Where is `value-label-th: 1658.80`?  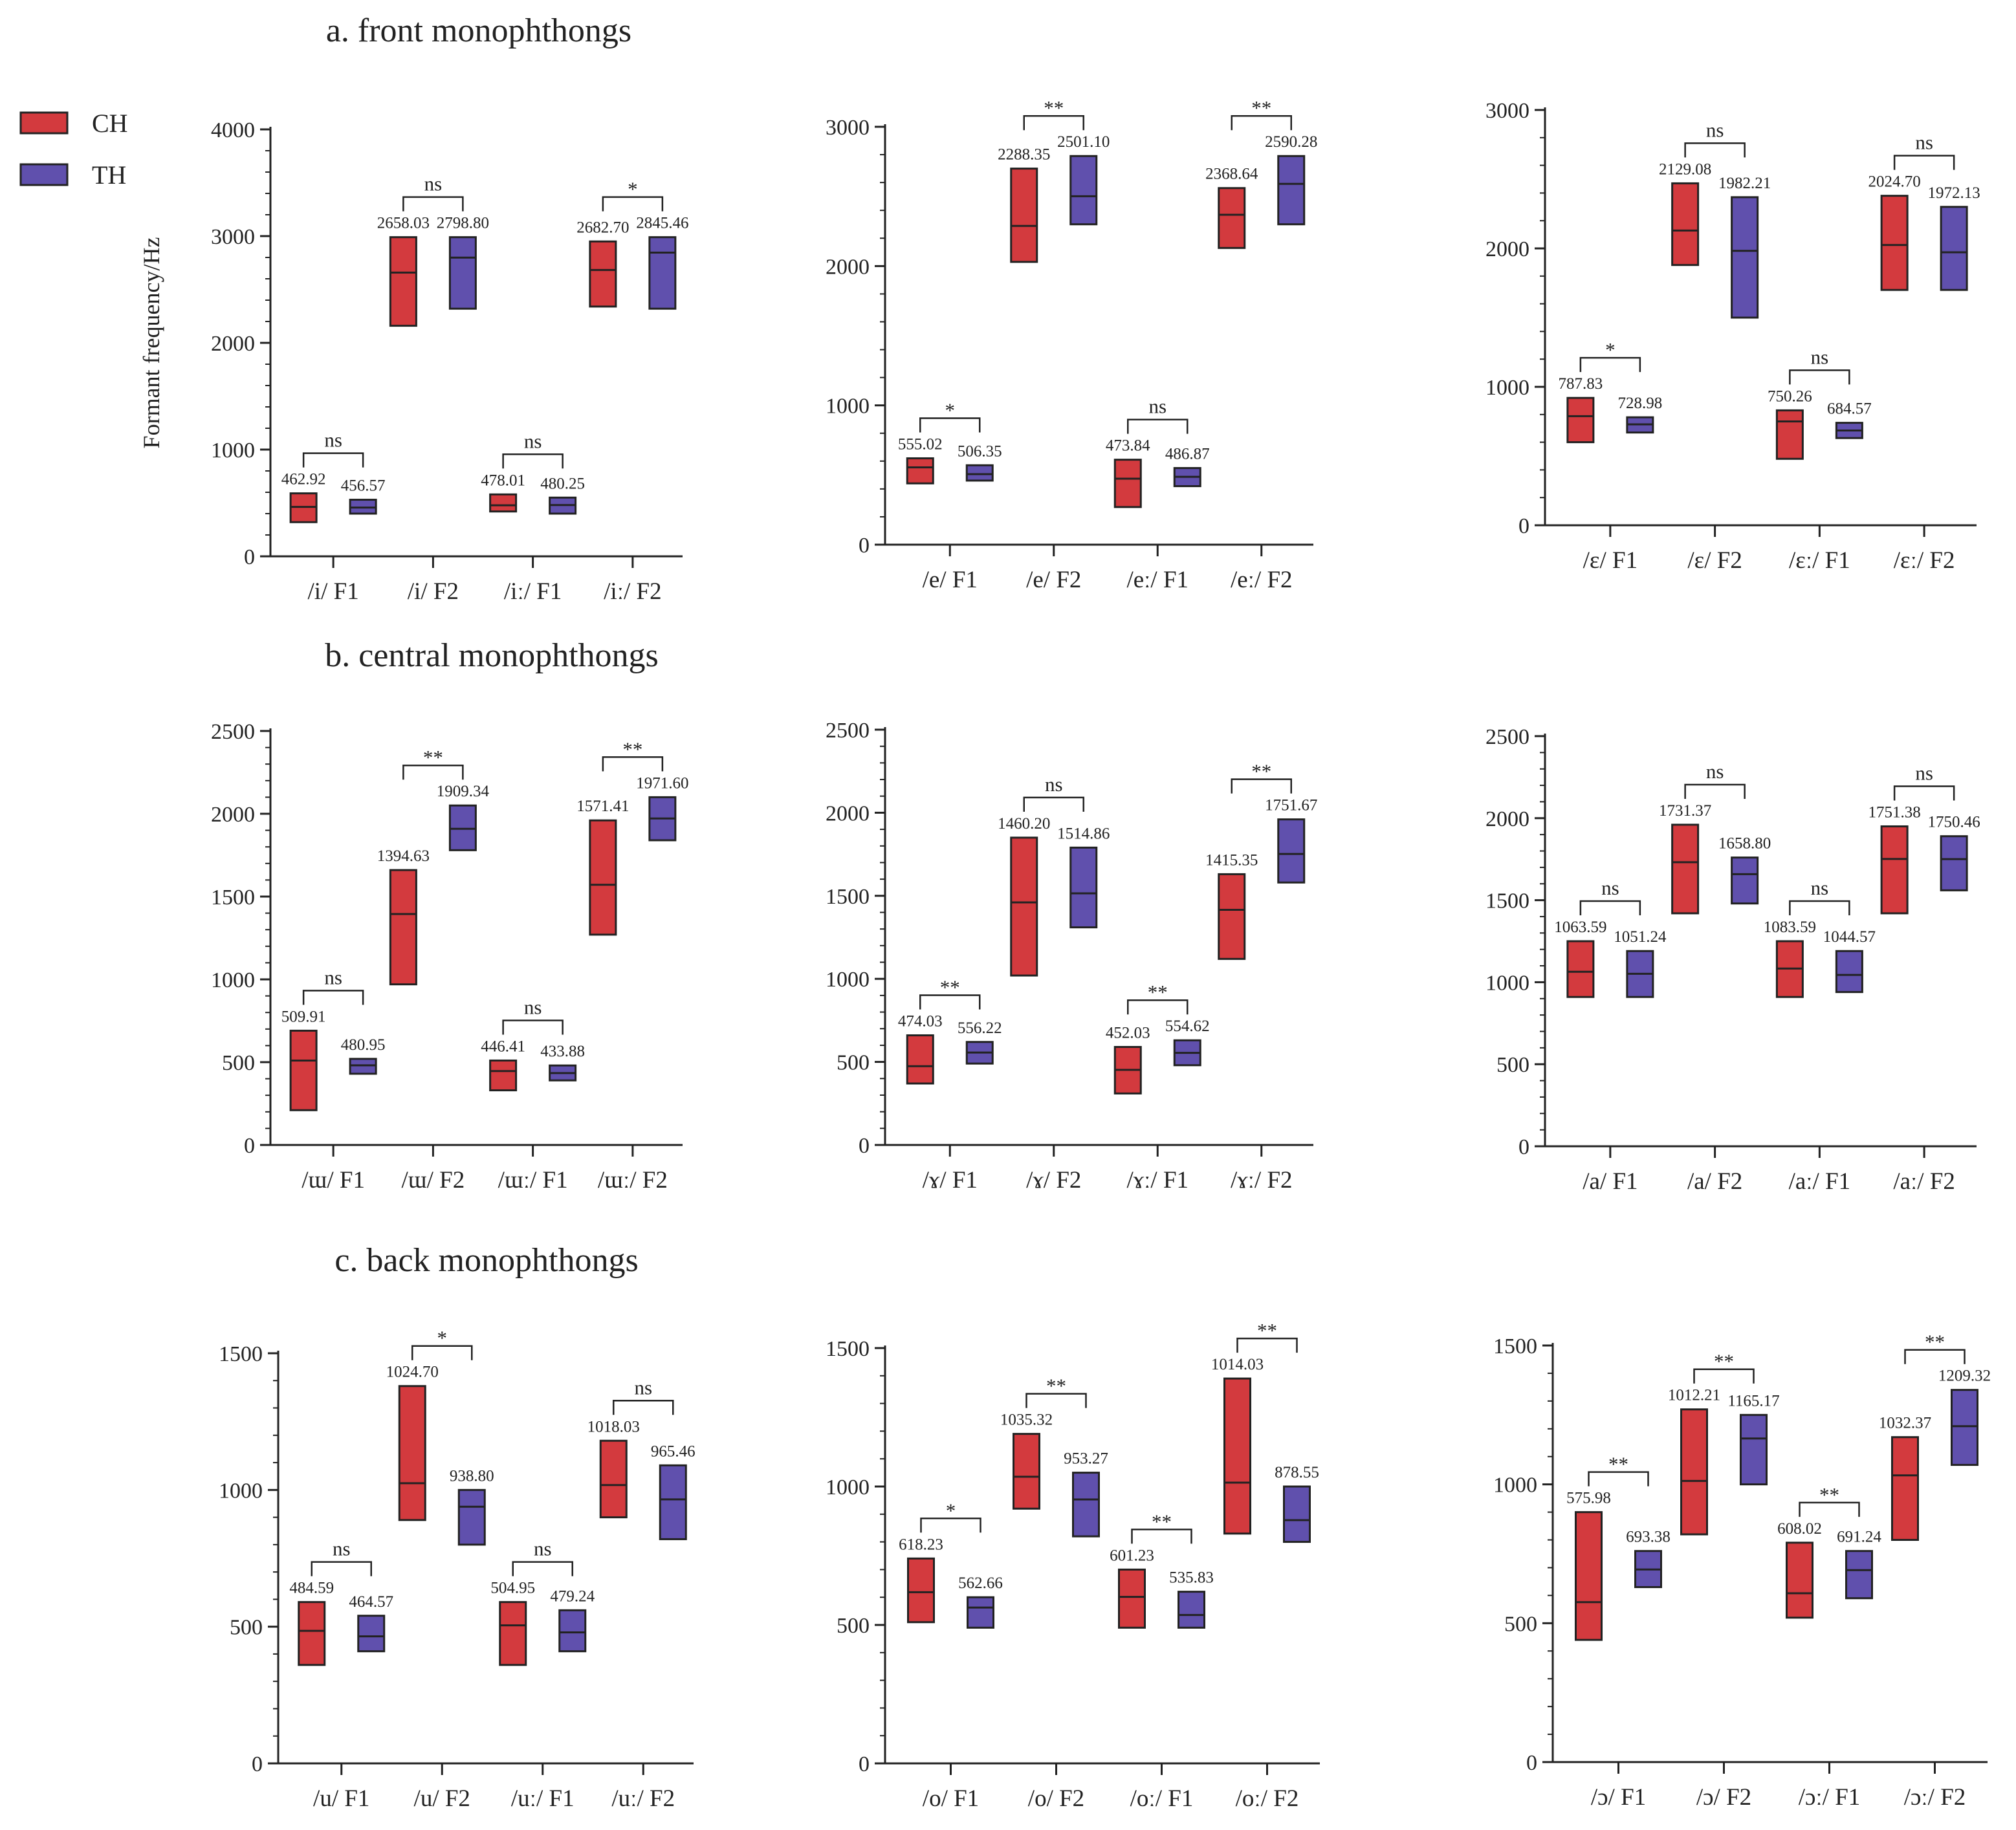
value-label-th: 1658.80 is located at coordinates (1745, 844).